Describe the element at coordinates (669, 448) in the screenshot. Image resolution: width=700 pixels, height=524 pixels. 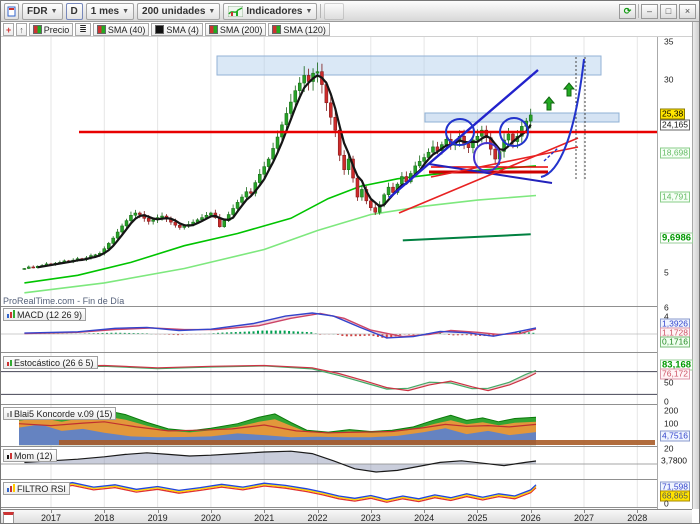
I see `axis-tick: 20` at that location.